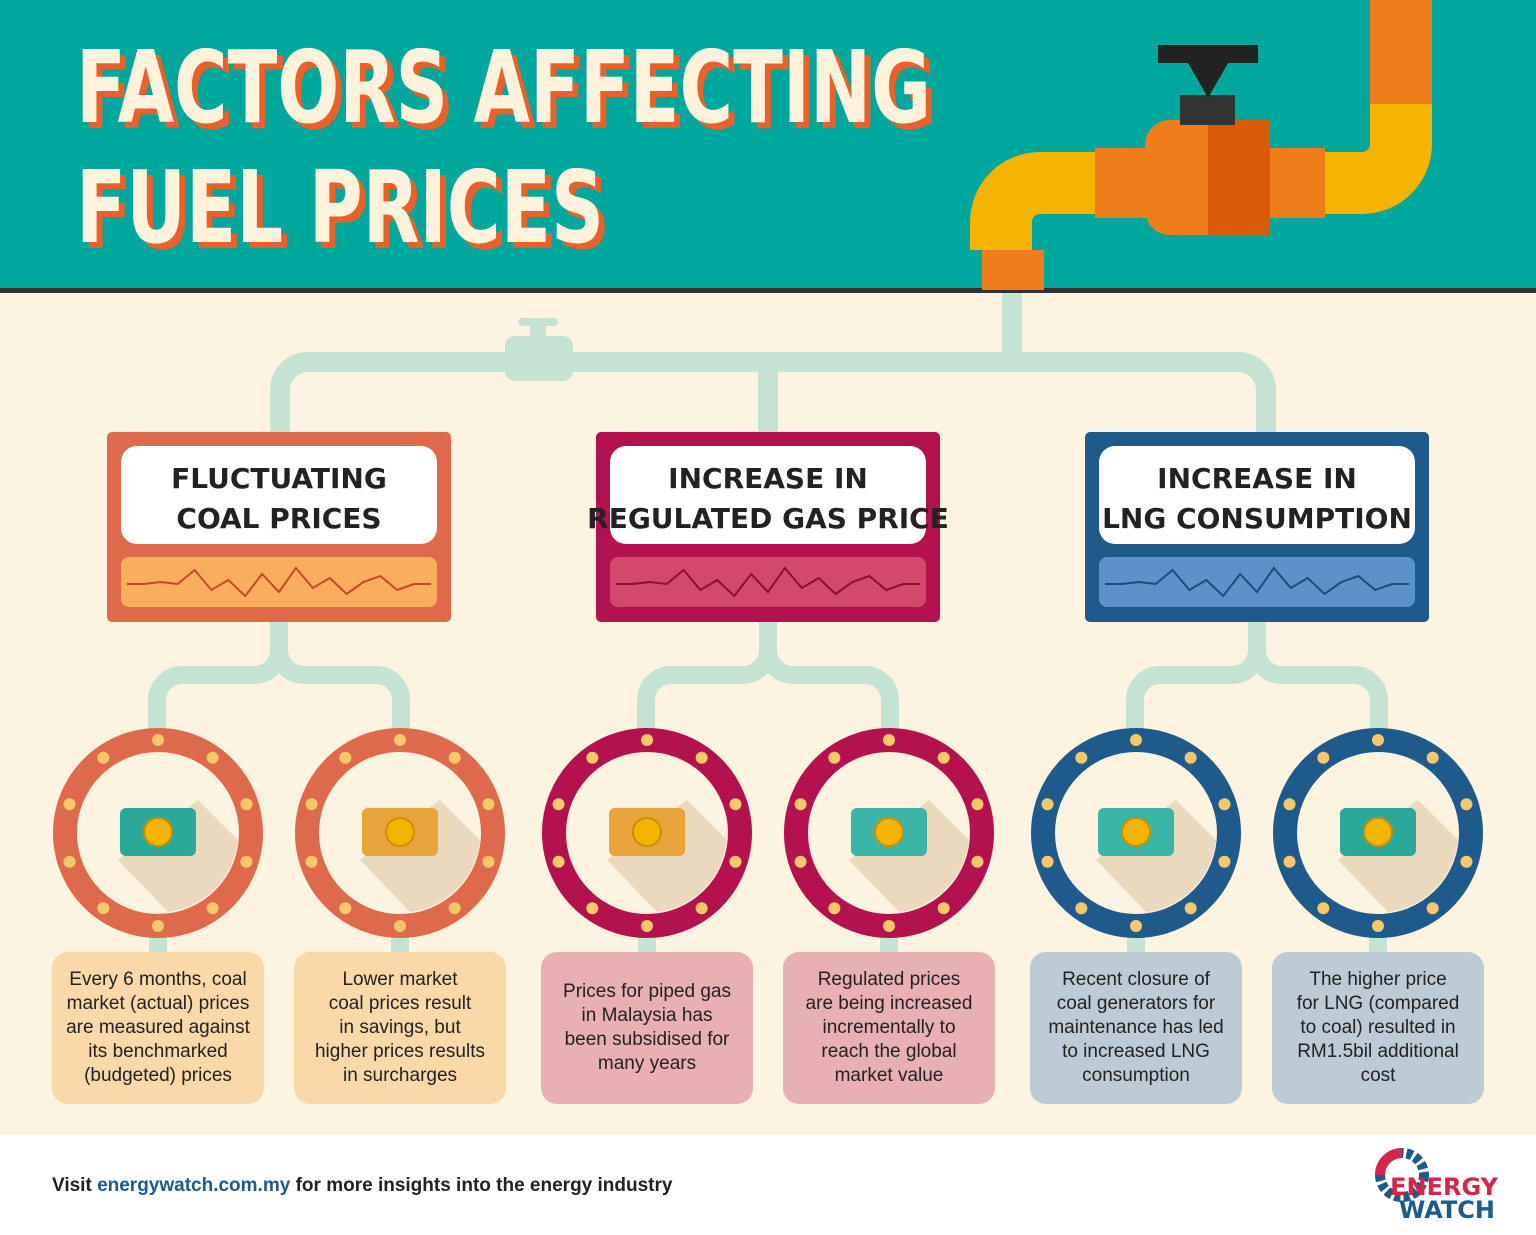  I want to click on detail-text: to coal) resulted in, so click(1377, 1027).